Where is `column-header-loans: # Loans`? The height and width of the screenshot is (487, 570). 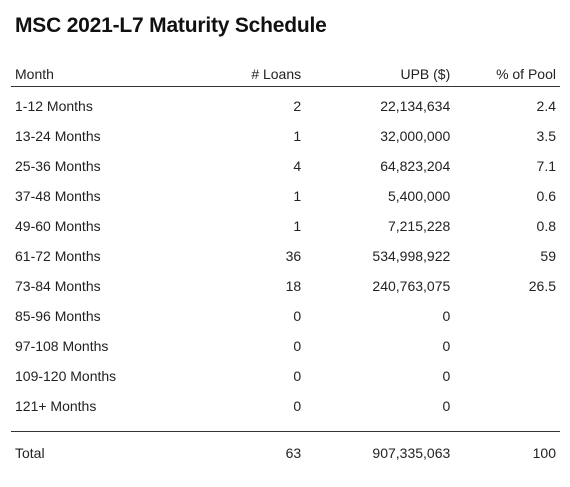 column-header-loans: # Loans is located at coordinates (252, 74).